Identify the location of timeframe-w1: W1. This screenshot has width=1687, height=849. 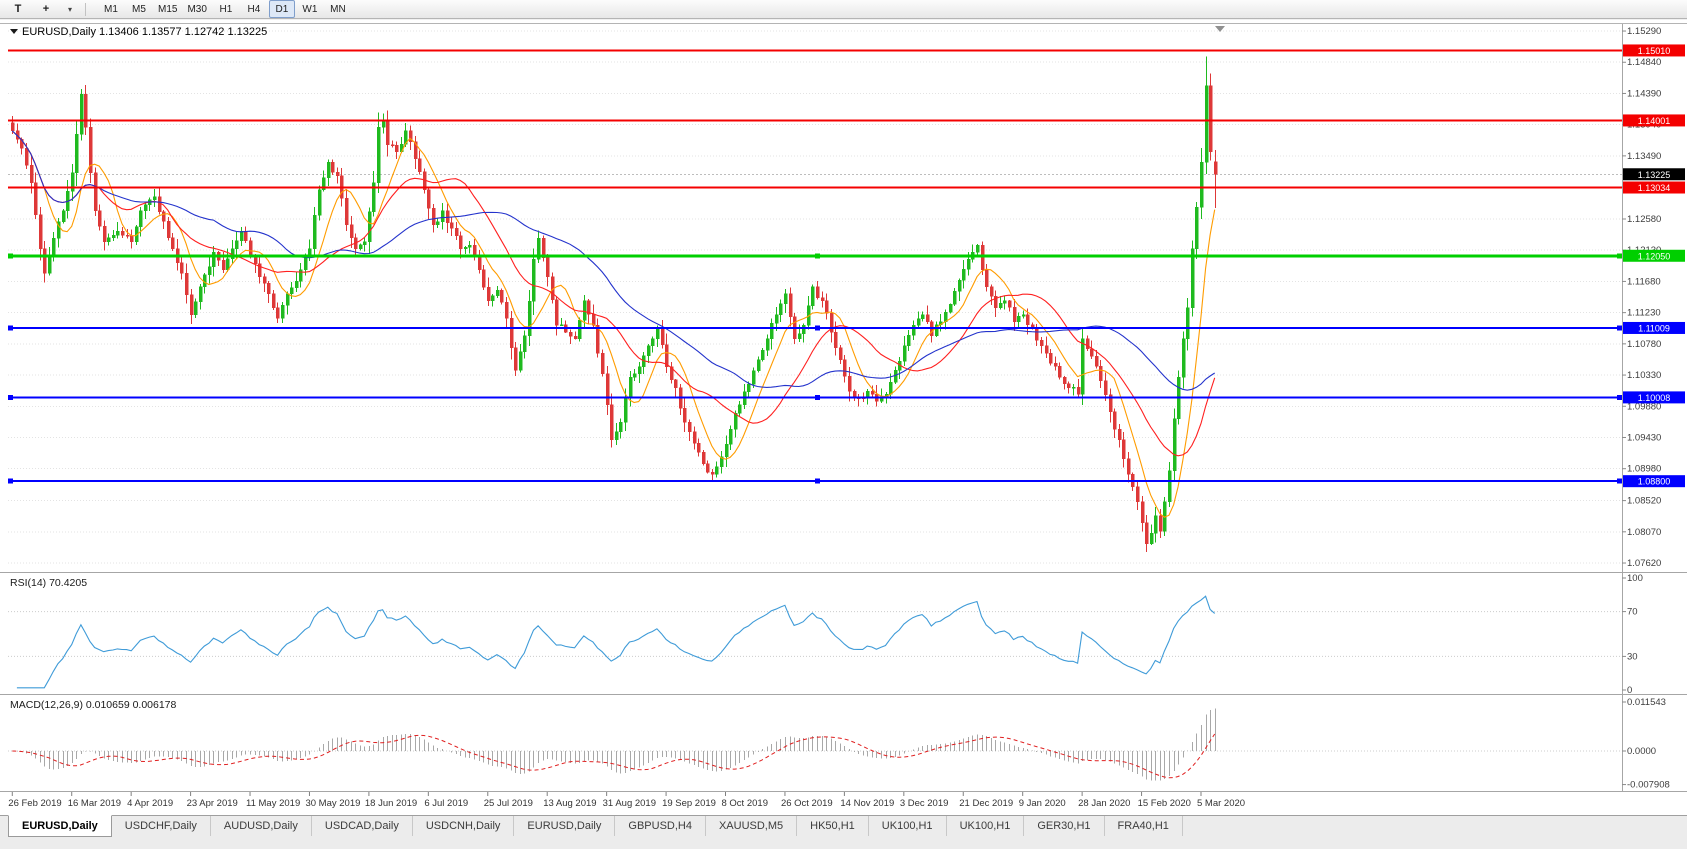
(310, 9).